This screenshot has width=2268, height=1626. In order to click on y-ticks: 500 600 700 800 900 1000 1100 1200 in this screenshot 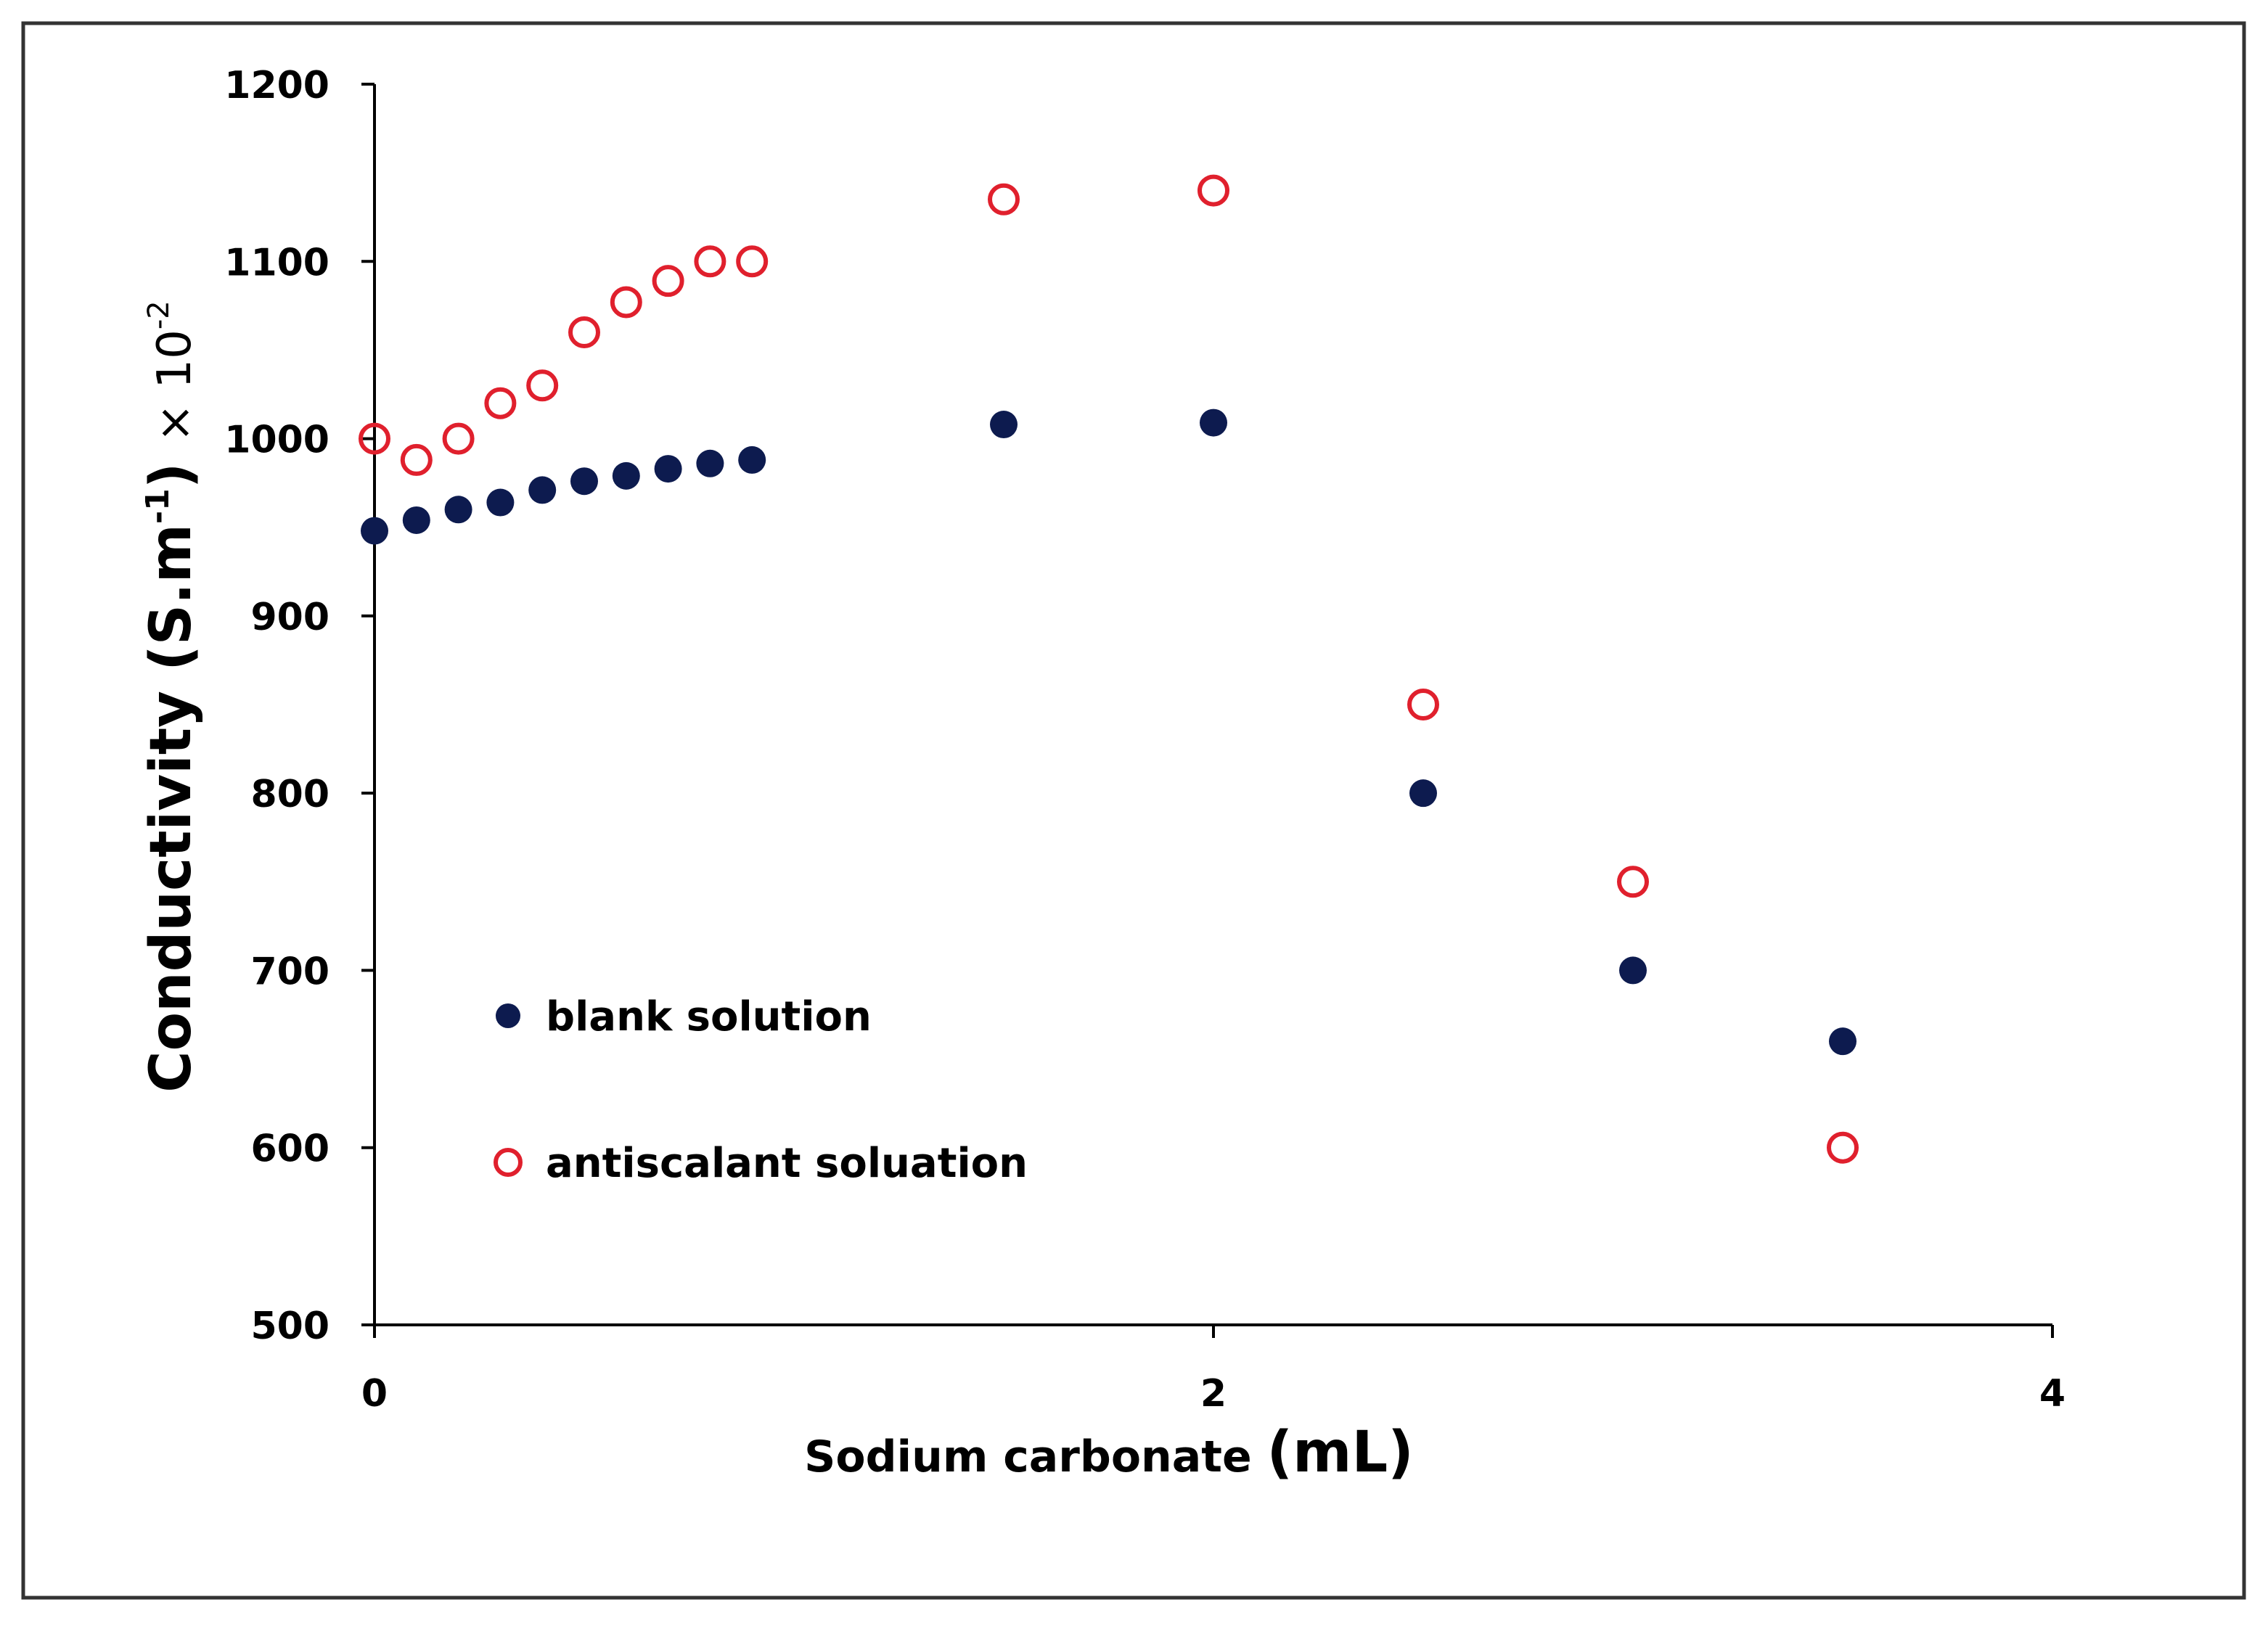, I will do `click(299, 706)`.